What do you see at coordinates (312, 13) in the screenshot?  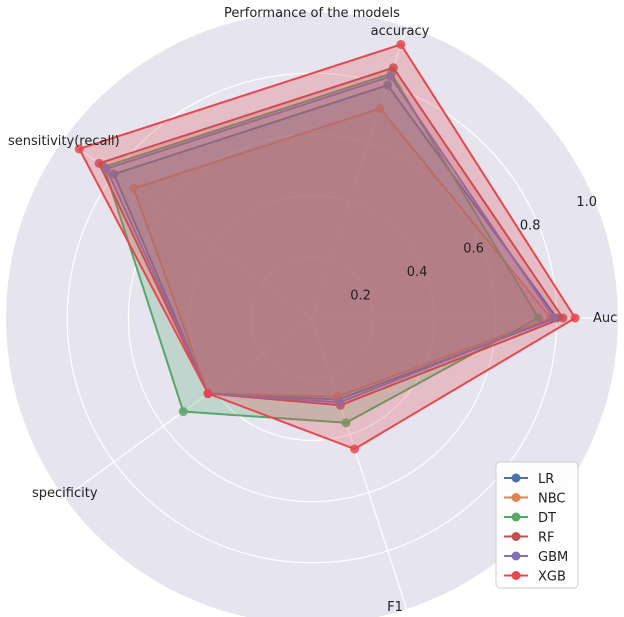 I see `chart-title: Performance of the models` at bounding box center [312, 13].